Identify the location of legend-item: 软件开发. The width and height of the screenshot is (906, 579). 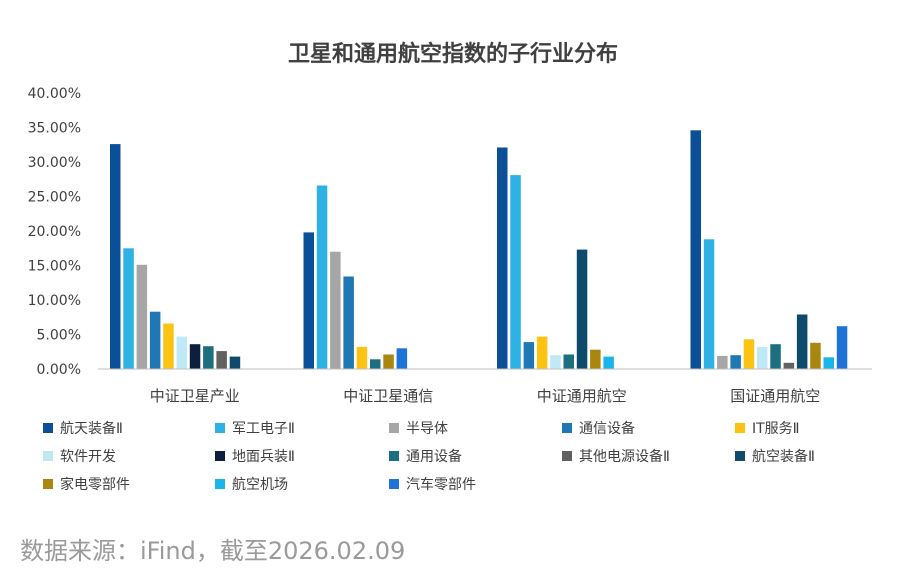
(79, 457).